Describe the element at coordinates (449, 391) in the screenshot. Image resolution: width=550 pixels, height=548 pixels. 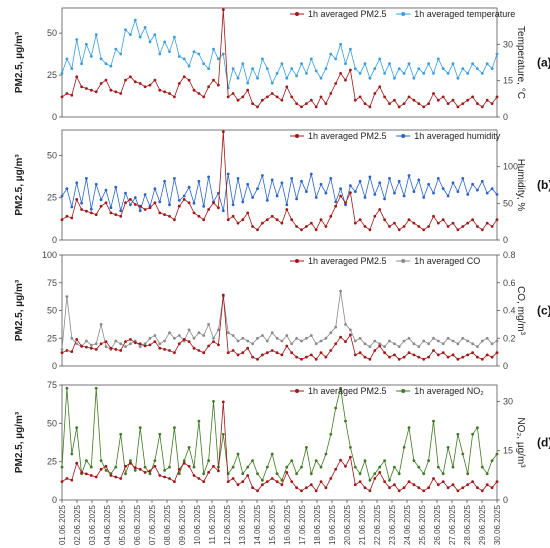
I see `legend-label: 1h averaged NO₂` at that location.